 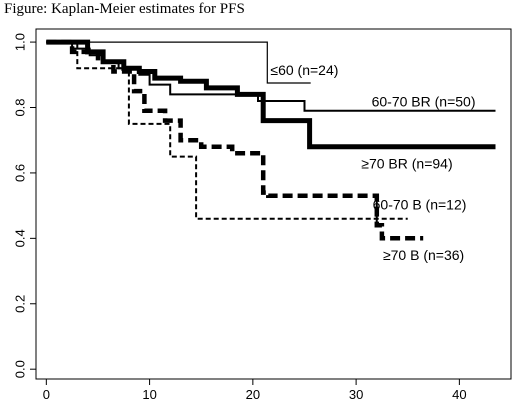 What do you see at coordinates (149, 394) in the screenshot?
I see `x-tick-label: 10` at bounding box center [149, 394].